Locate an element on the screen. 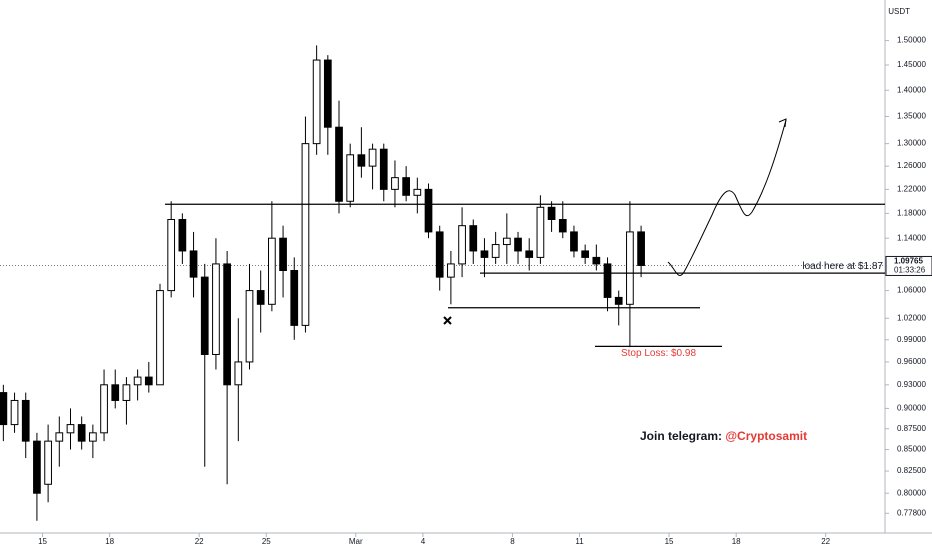 This screenshot has width=932, height=550. y-tick-label: 1.06000 is located at coordinates (911, 290).